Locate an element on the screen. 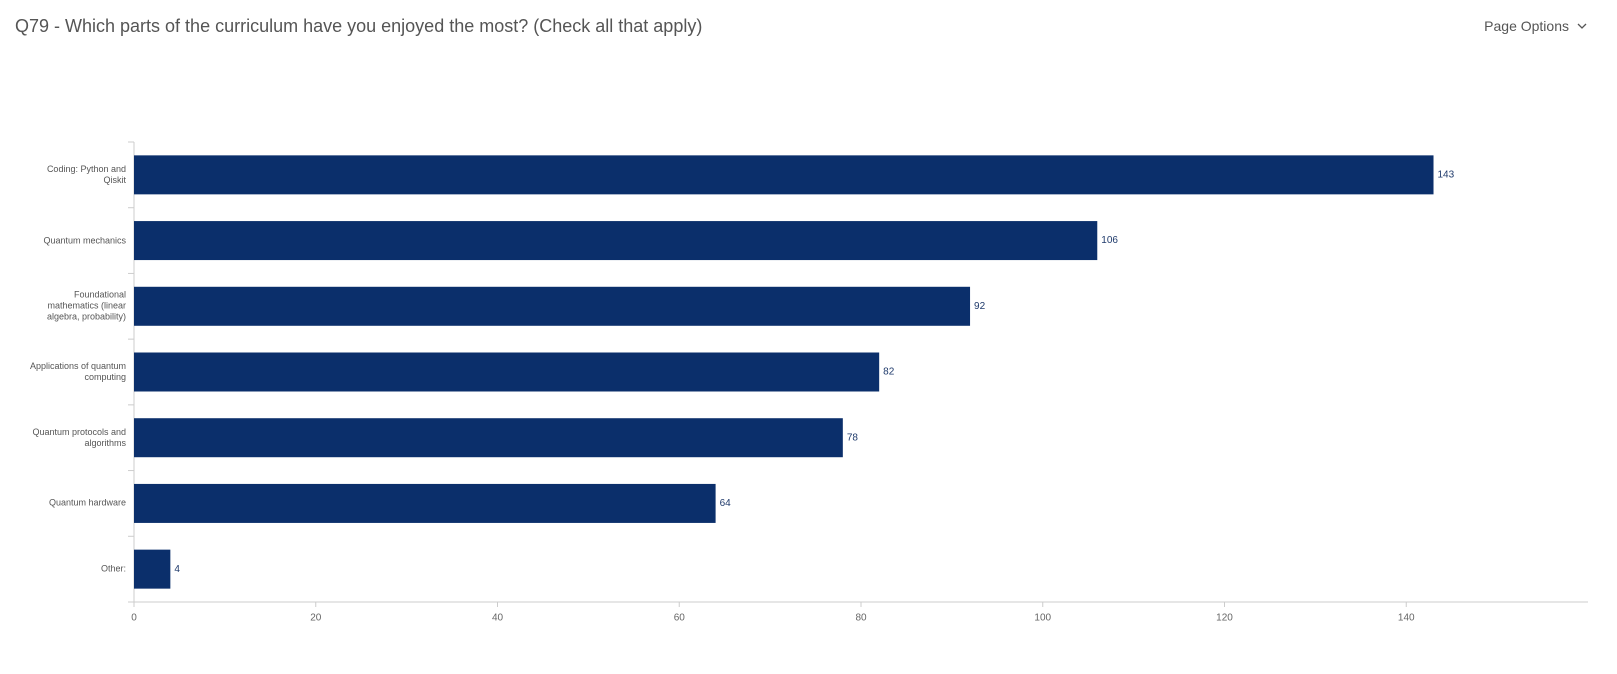 The height and width of the screenshot is (674, 1617). x-tick-label: 100 is located at coordinates (1042, 618).